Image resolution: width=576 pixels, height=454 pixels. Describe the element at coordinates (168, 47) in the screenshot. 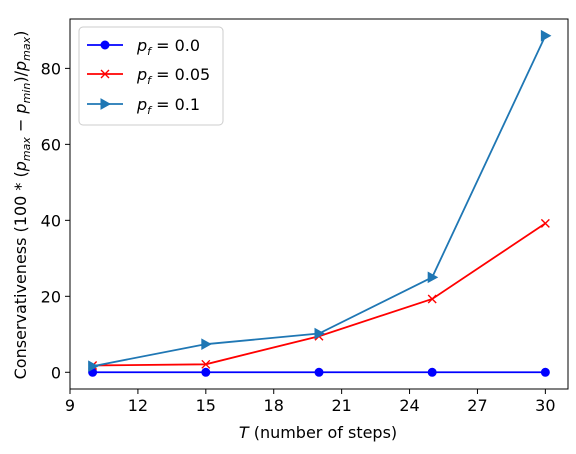

I see `legend-label-0: pf = 0.0` at that location.